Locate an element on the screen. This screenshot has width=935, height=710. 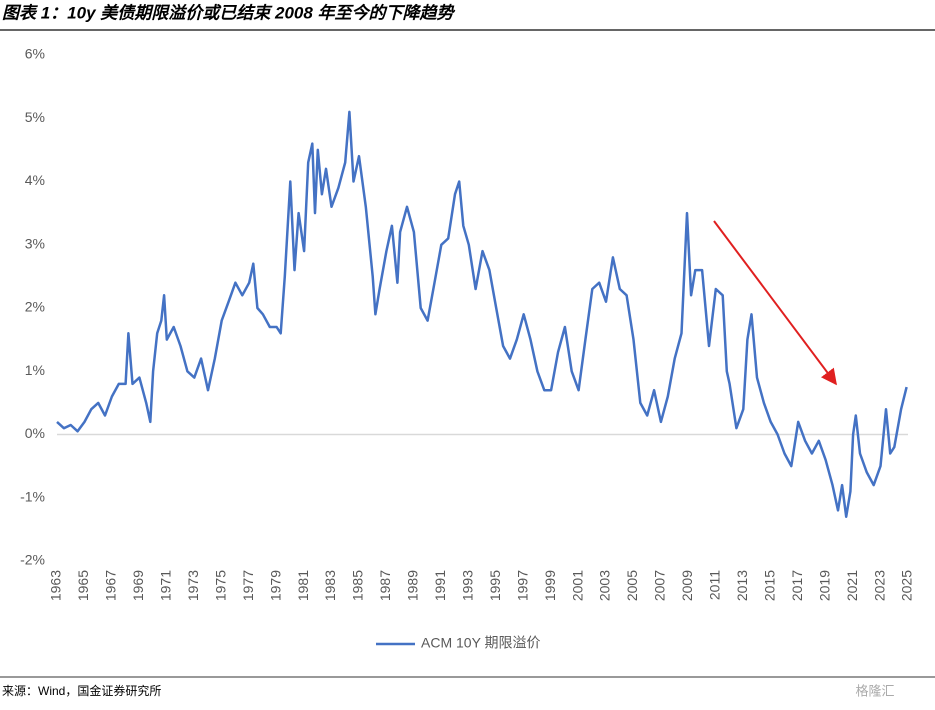
x-tick-label: 2021 is located at coordinates (852, 585).